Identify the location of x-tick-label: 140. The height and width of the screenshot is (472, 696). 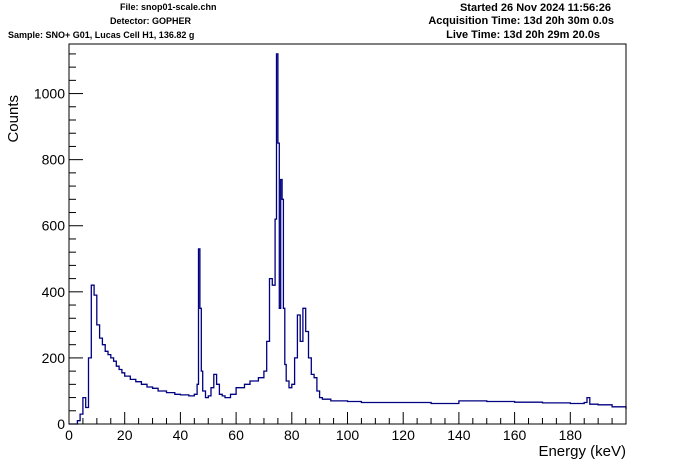
(459, 435).